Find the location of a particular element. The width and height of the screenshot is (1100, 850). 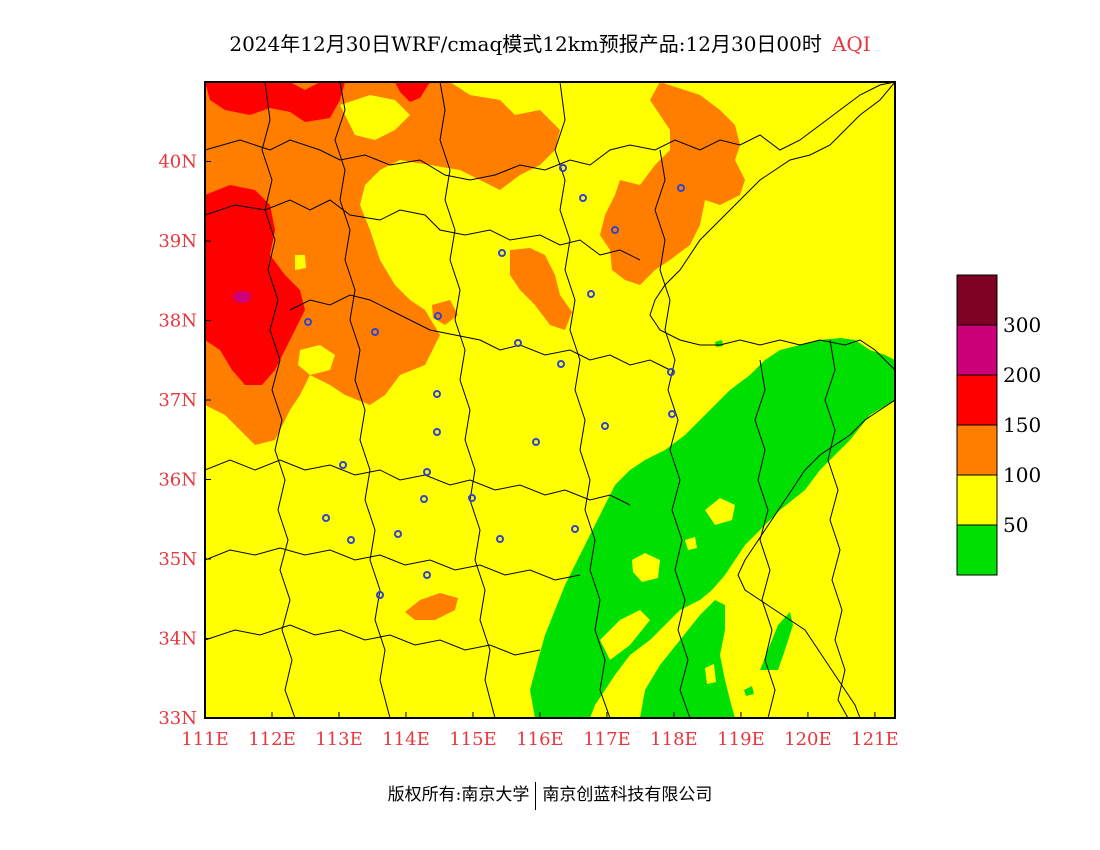

x-tick-label: 117E is located at coordinates (607, 739).